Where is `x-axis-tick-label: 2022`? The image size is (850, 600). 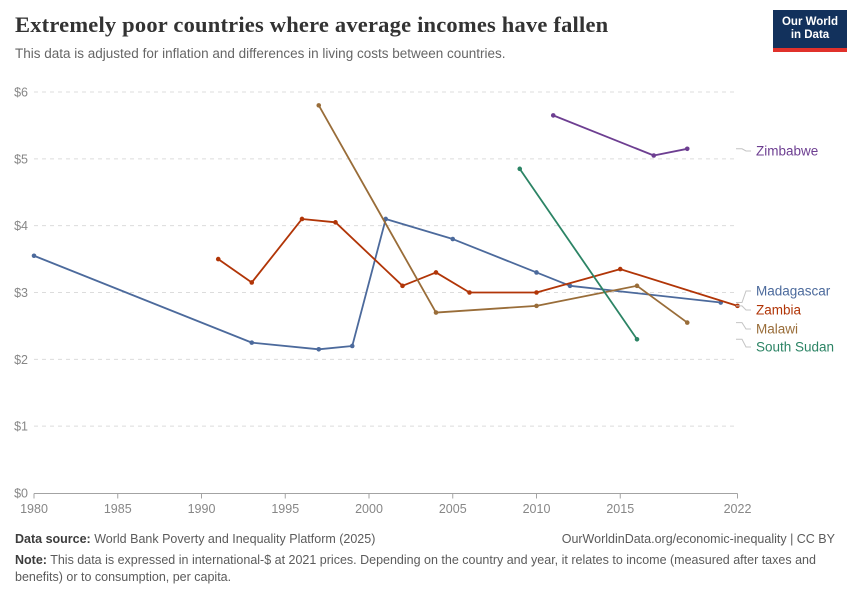 x-axis-tick-label: 2022 is located at coordinates (738, 509).